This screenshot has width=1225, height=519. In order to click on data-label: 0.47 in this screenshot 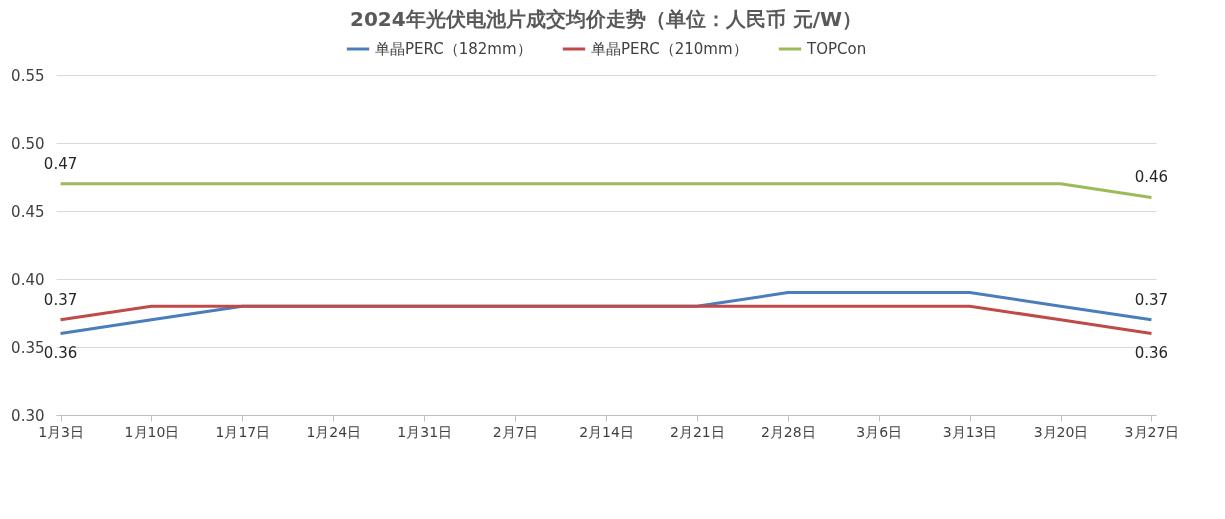, I will do `click(60, 163)`.